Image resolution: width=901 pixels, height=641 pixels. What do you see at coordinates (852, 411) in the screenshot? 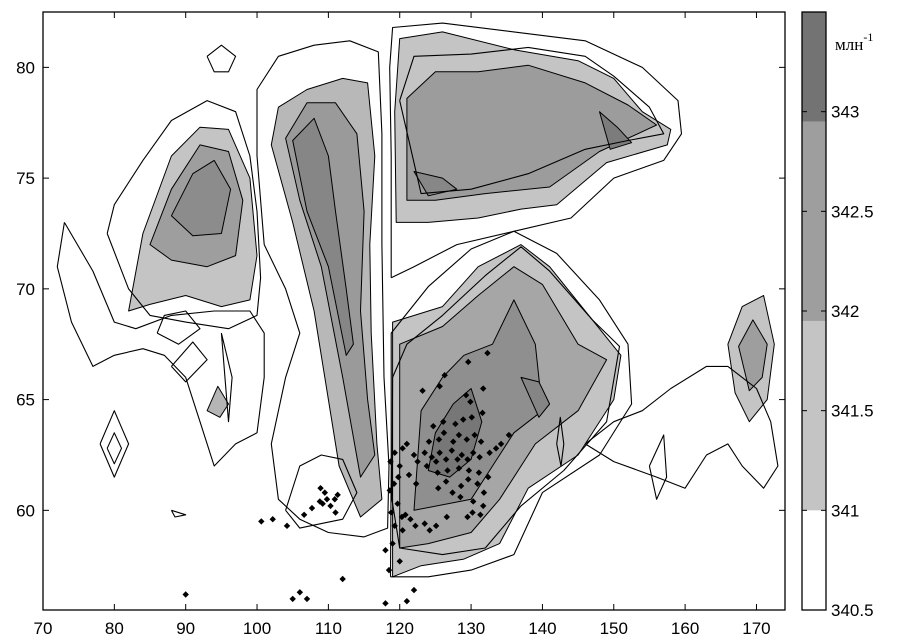
I see `colorbar-tick-label: 341.5` at bounding box center [852, 411].